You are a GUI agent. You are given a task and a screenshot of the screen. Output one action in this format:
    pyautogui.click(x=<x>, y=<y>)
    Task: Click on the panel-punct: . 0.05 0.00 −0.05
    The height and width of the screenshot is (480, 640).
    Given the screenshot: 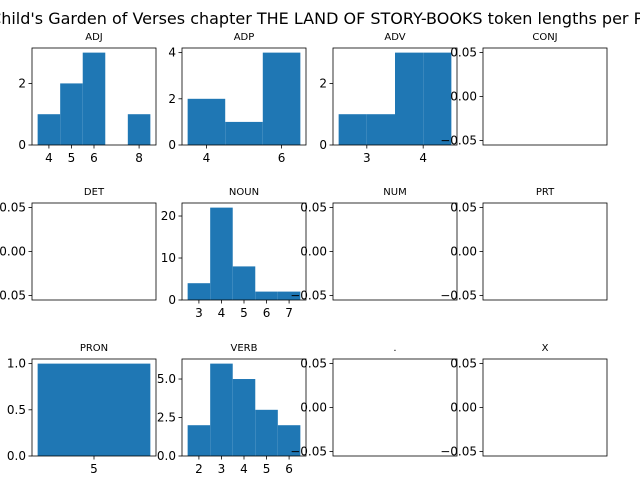 What is the action you would take?
    pyautogui.click(x=374, y=401)
    